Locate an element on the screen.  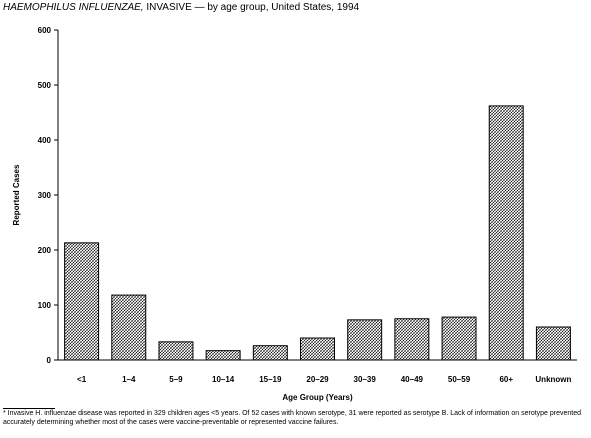
x-tick-label: 20–29 is located at coordinates (317, 379).